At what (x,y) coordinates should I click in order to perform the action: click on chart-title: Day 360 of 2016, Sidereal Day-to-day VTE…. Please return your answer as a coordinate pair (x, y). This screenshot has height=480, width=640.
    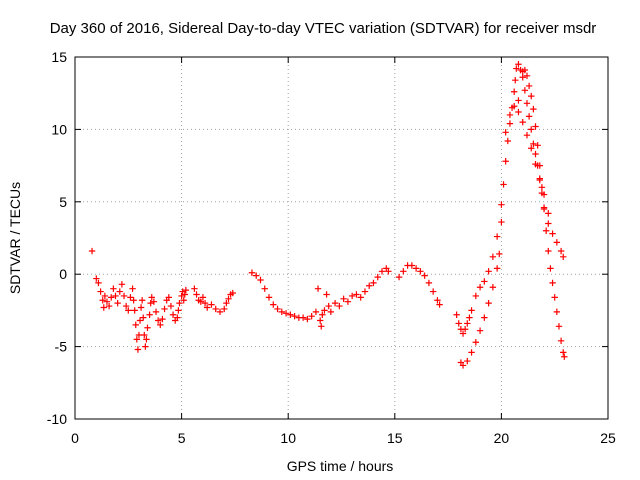
    Looking at the image, I should click on (323, 28).